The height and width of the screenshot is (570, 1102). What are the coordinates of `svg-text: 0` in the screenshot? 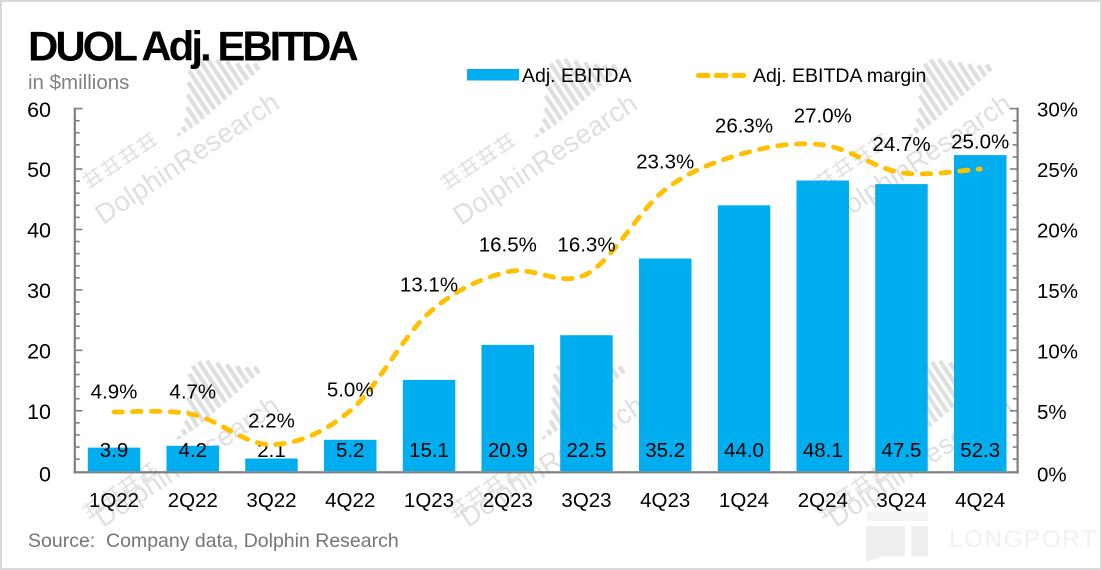 It's located at (45, 475).